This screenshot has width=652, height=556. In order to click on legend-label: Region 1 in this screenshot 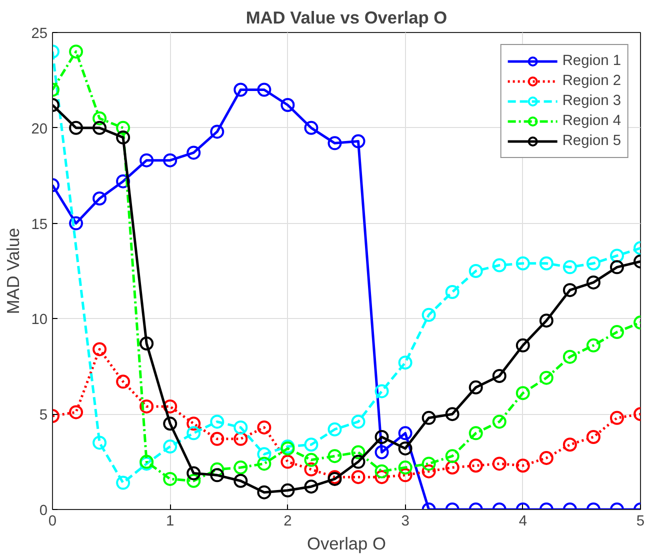, I will do `click(591, 61)`.